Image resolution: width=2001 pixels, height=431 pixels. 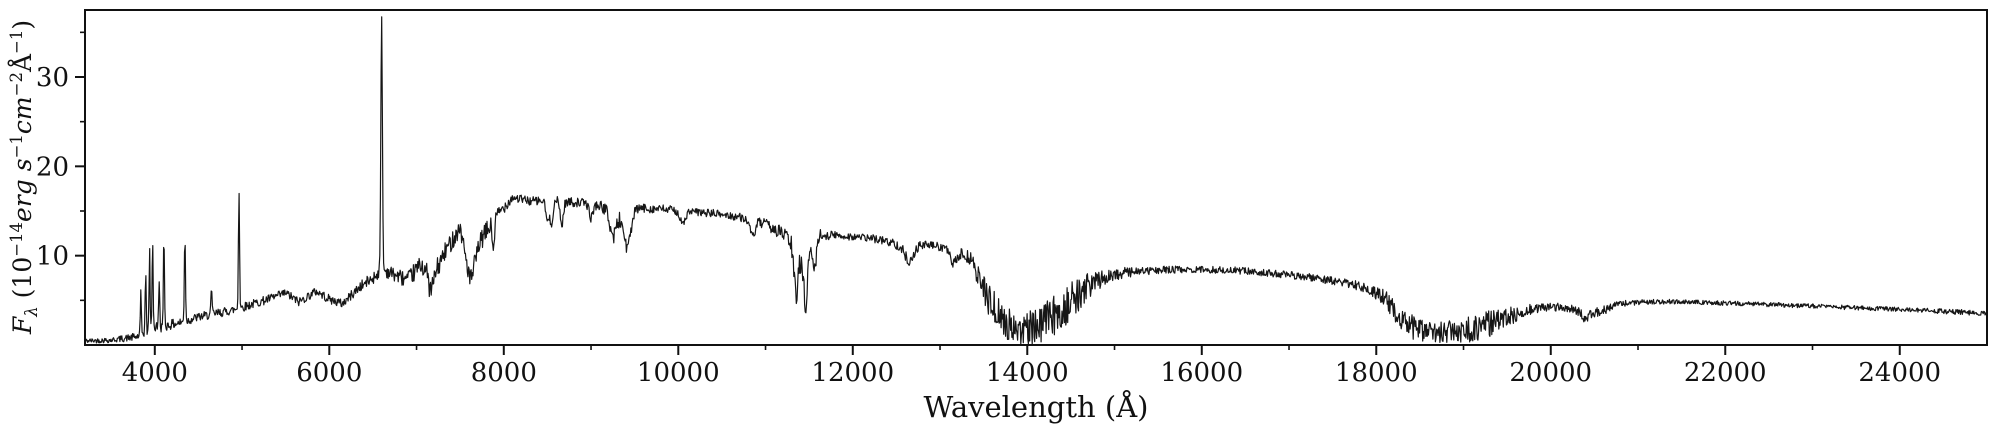 I want to click on y-axis-label-part: cm, so click(x=23, y=115).